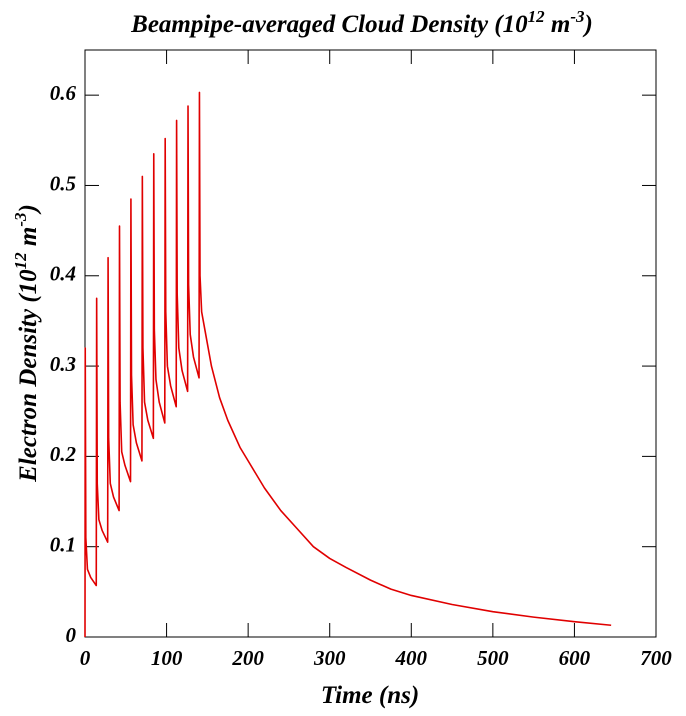 The height and width of the screenshot is (716, 686). Describe the element at coordinates (63, 545) in the screenshot. I see `y-tick-label: 0.1` at that location.